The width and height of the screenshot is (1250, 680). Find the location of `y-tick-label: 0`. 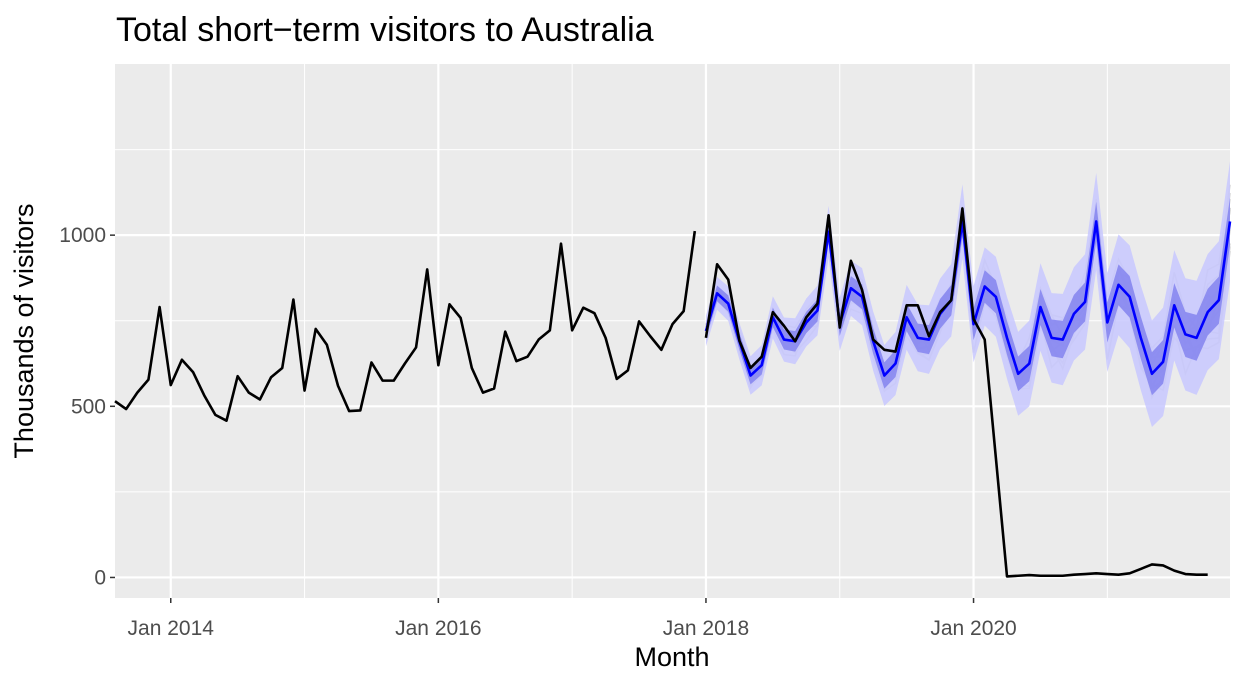

y-tick-label: 0 is located at coordinates (100, 577).